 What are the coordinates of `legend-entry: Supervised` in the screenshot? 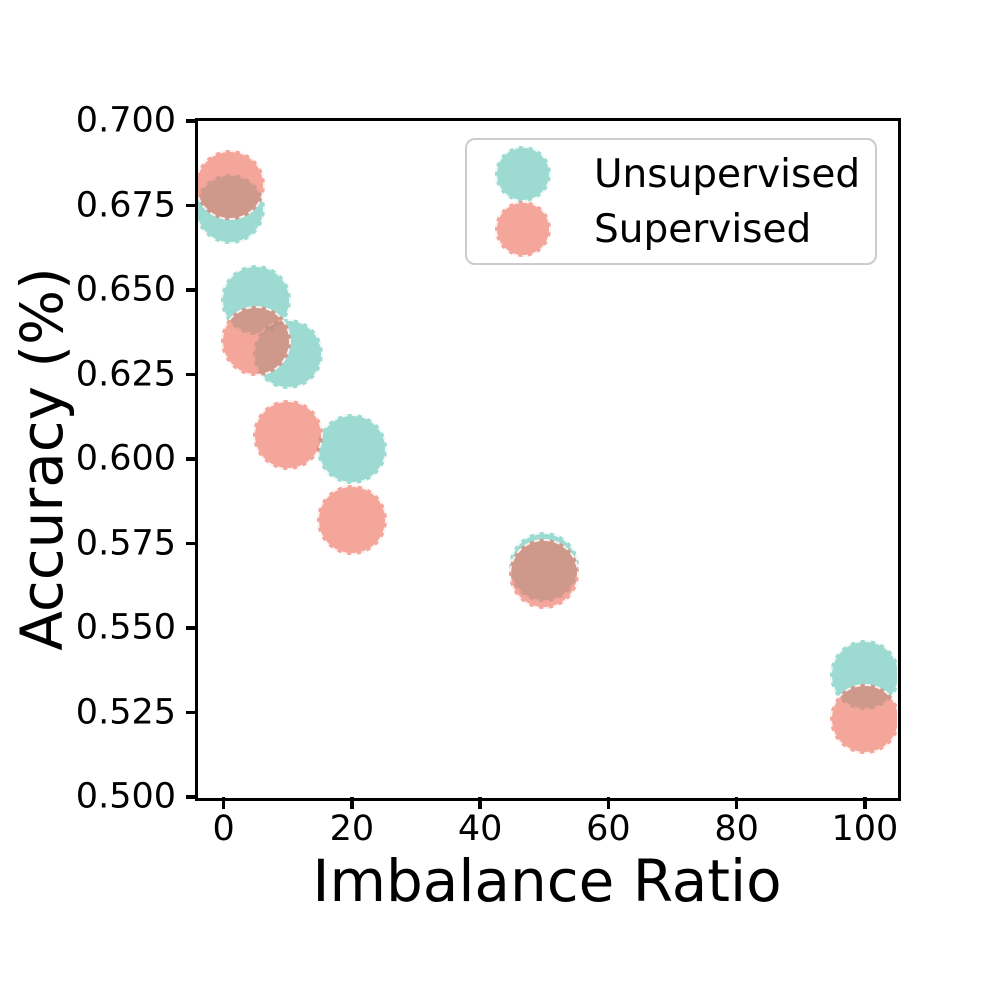 It's located at (685, 229).